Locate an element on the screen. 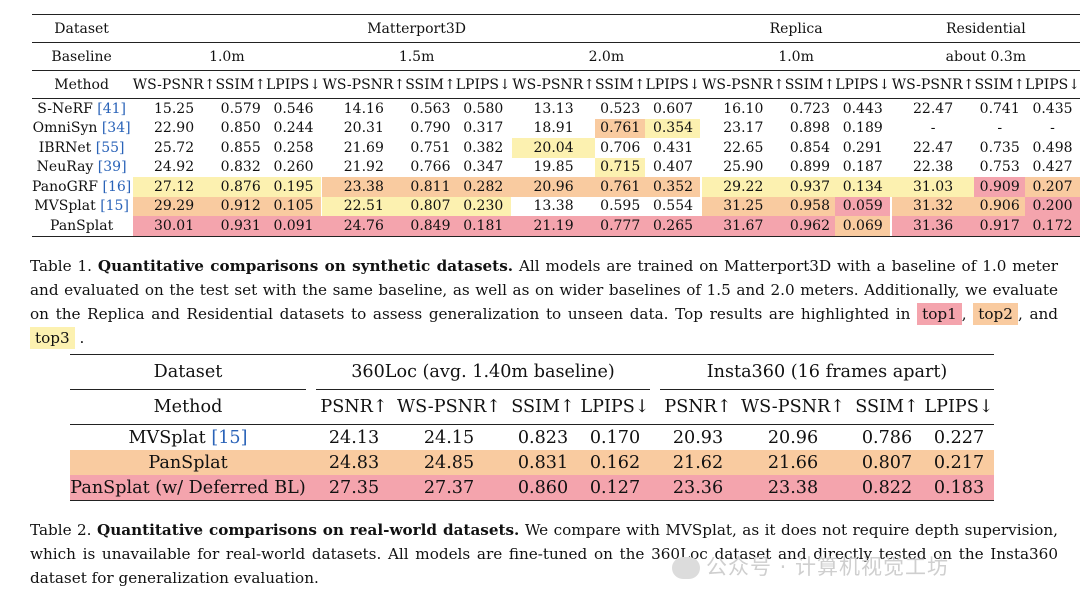  t1-group-replica: Replica is located at coordinates (796, 28).